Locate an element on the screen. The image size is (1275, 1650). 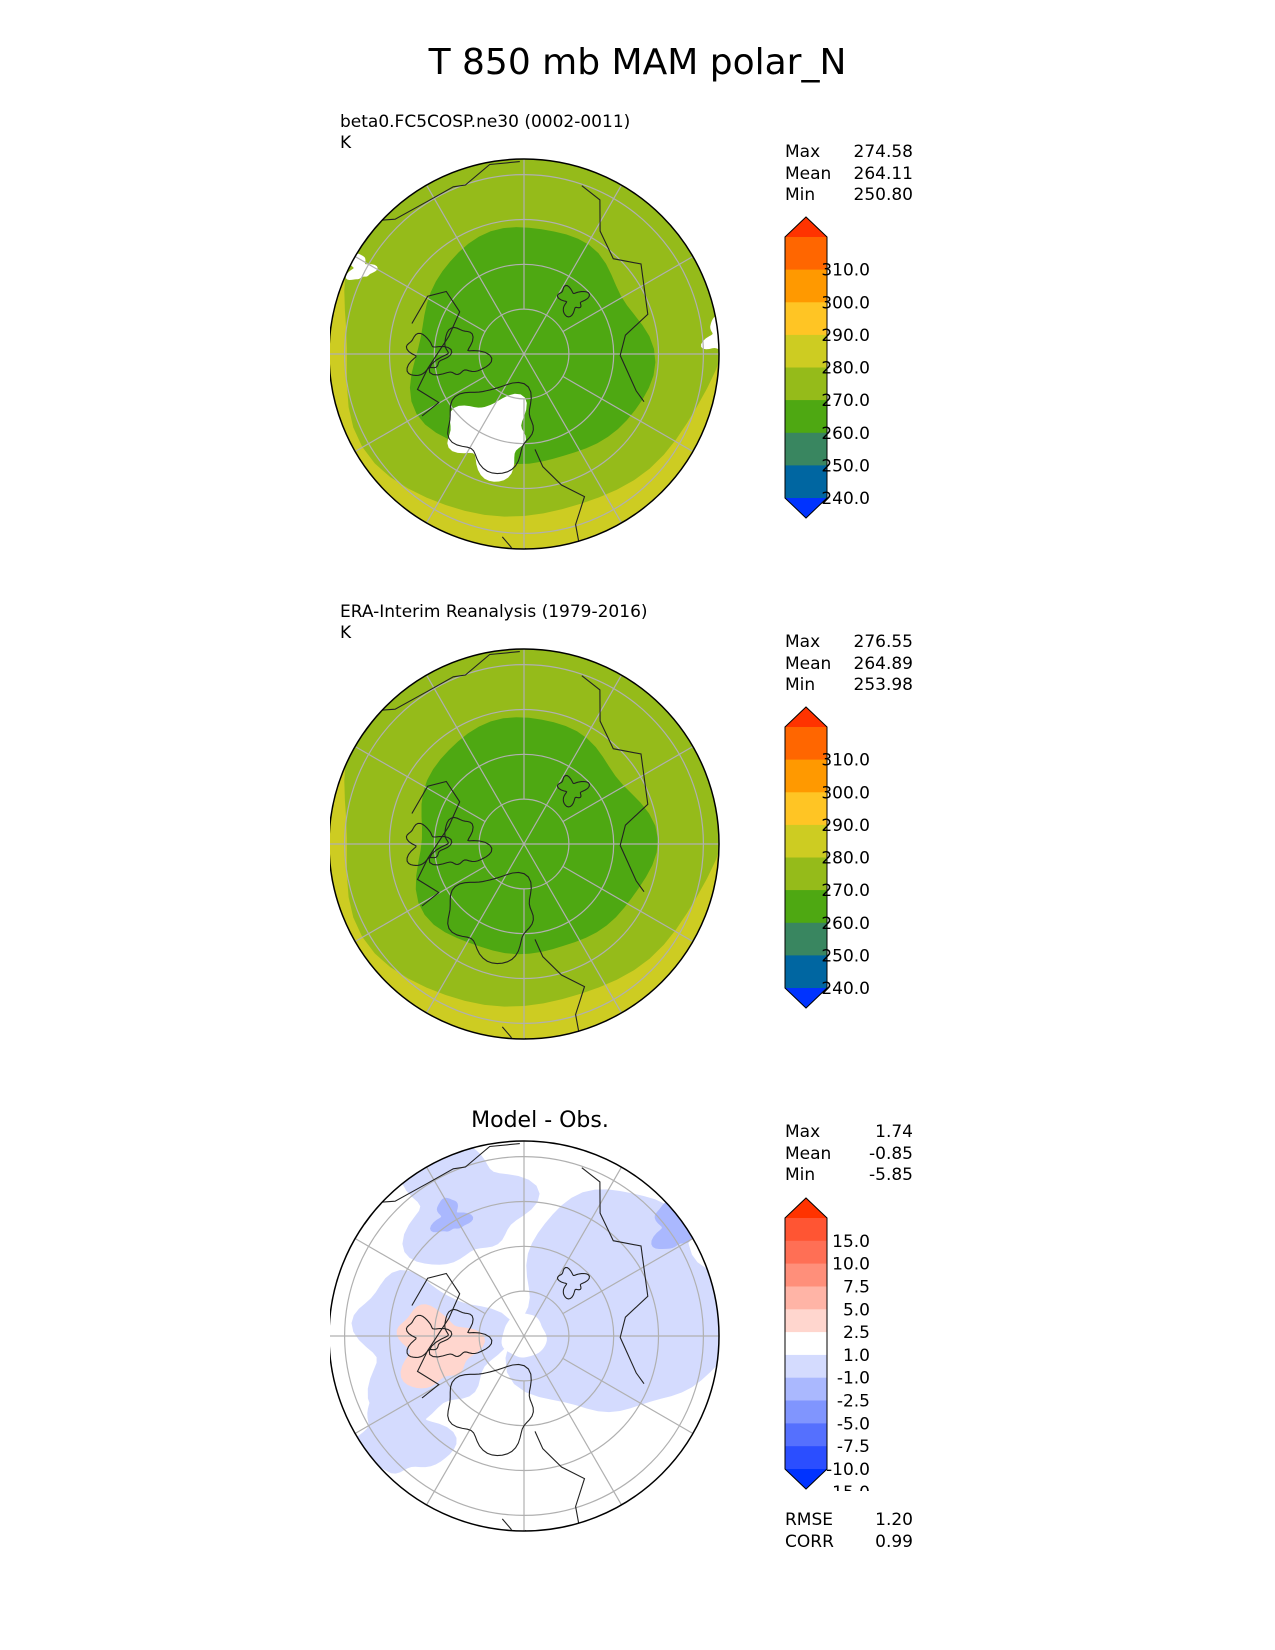
panel2-case-name: ERA-Interim Reanalysis (1979-2016) is located at coordinates (494, 612).